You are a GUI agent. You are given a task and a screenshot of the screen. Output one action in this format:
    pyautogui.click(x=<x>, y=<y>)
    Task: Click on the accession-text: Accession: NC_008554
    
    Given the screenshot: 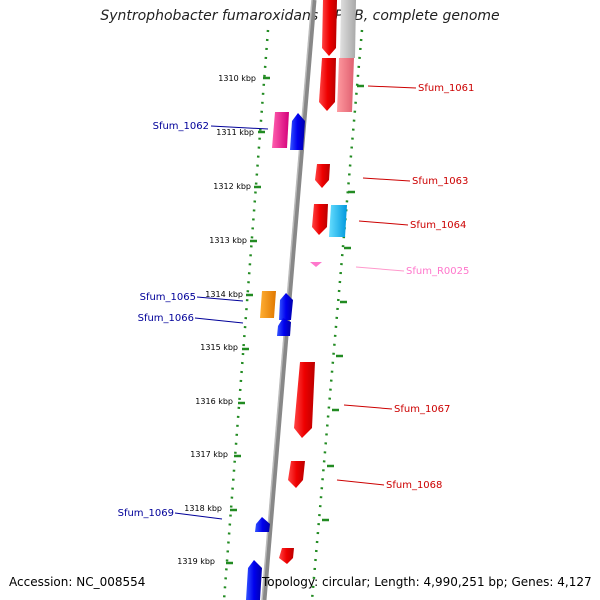 What is the action you would take?
    pyautogui.click(x=77, y=582)
    